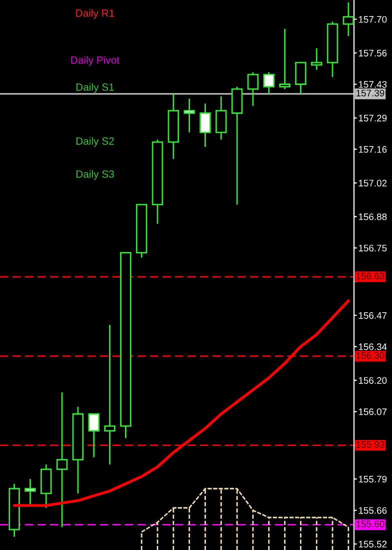 The height and width of the screenshot is (550, 392). Describe the element at coordinates (372, 510) in the screenshot. I see `y-tick-label: 155.66` at that location.